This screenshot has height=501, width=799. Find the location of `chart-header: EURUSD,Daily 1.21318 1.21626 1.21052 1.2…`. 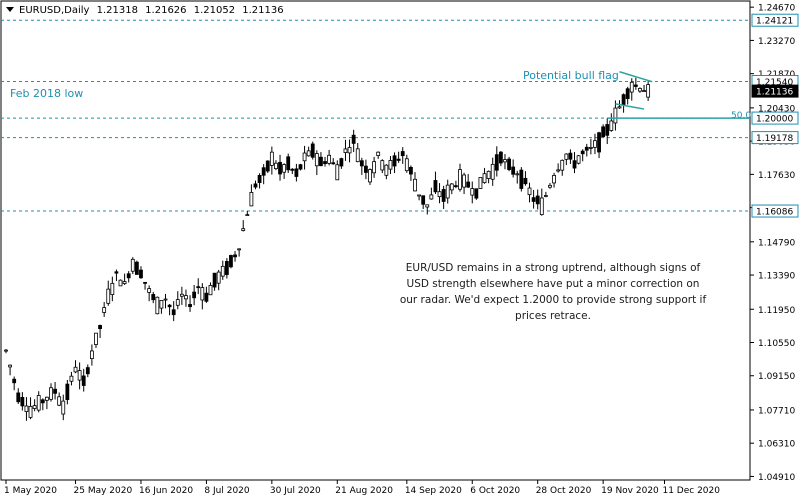

chart-header: EURUSD,Daily 1.21318 1.21626 1.21052 1.2… is located at coordinates (145, 10).